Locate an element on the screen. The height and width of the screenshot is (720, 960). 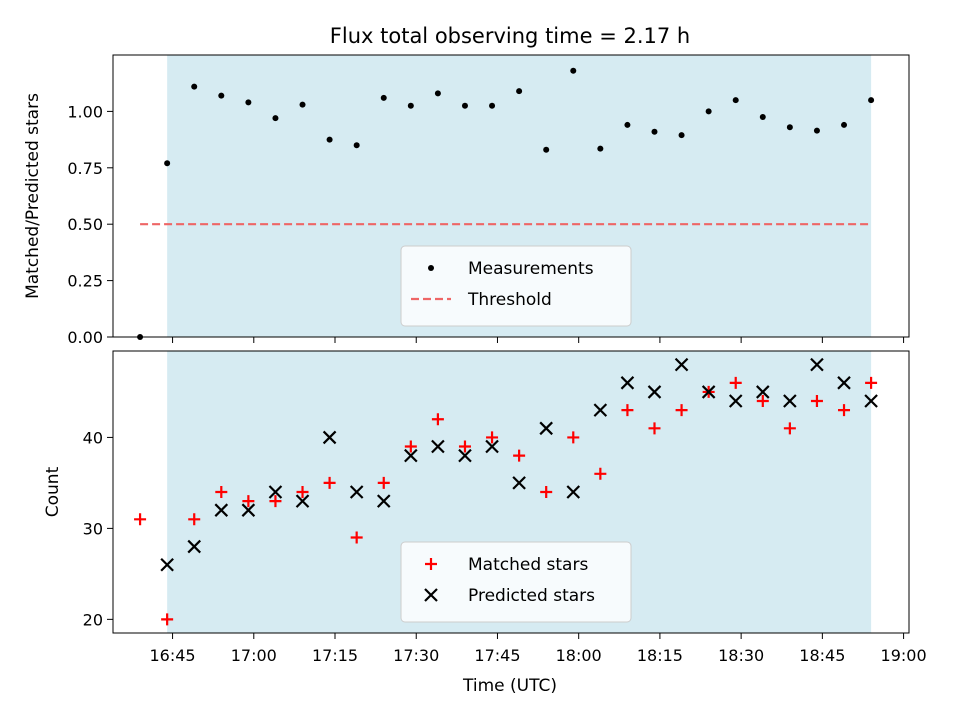
x-tick-label: 17:00 is located at coordinates (254, 655).